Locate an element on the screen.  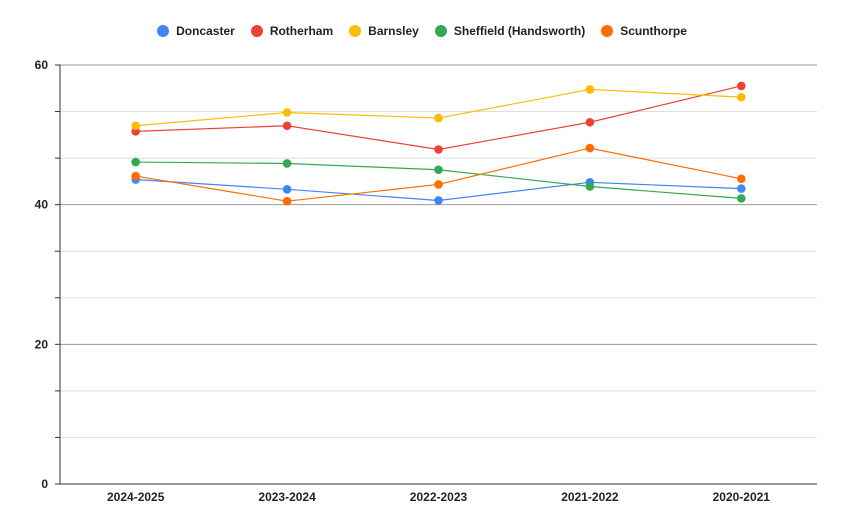
series-scunthorpe is located at coordinates (438, 174).